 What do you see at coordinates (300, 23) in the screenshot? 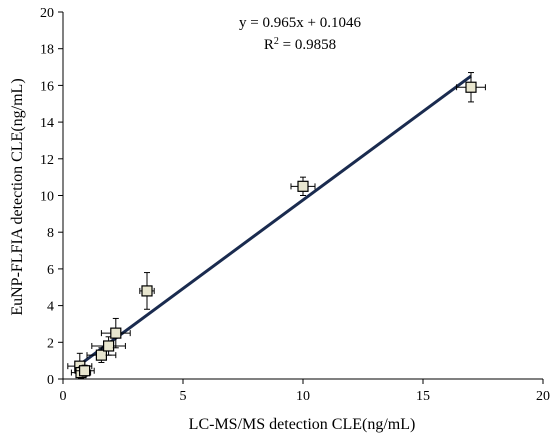
I see `equation-label: y = 0.965x + 0.1046` at bounding box center [300, 23].